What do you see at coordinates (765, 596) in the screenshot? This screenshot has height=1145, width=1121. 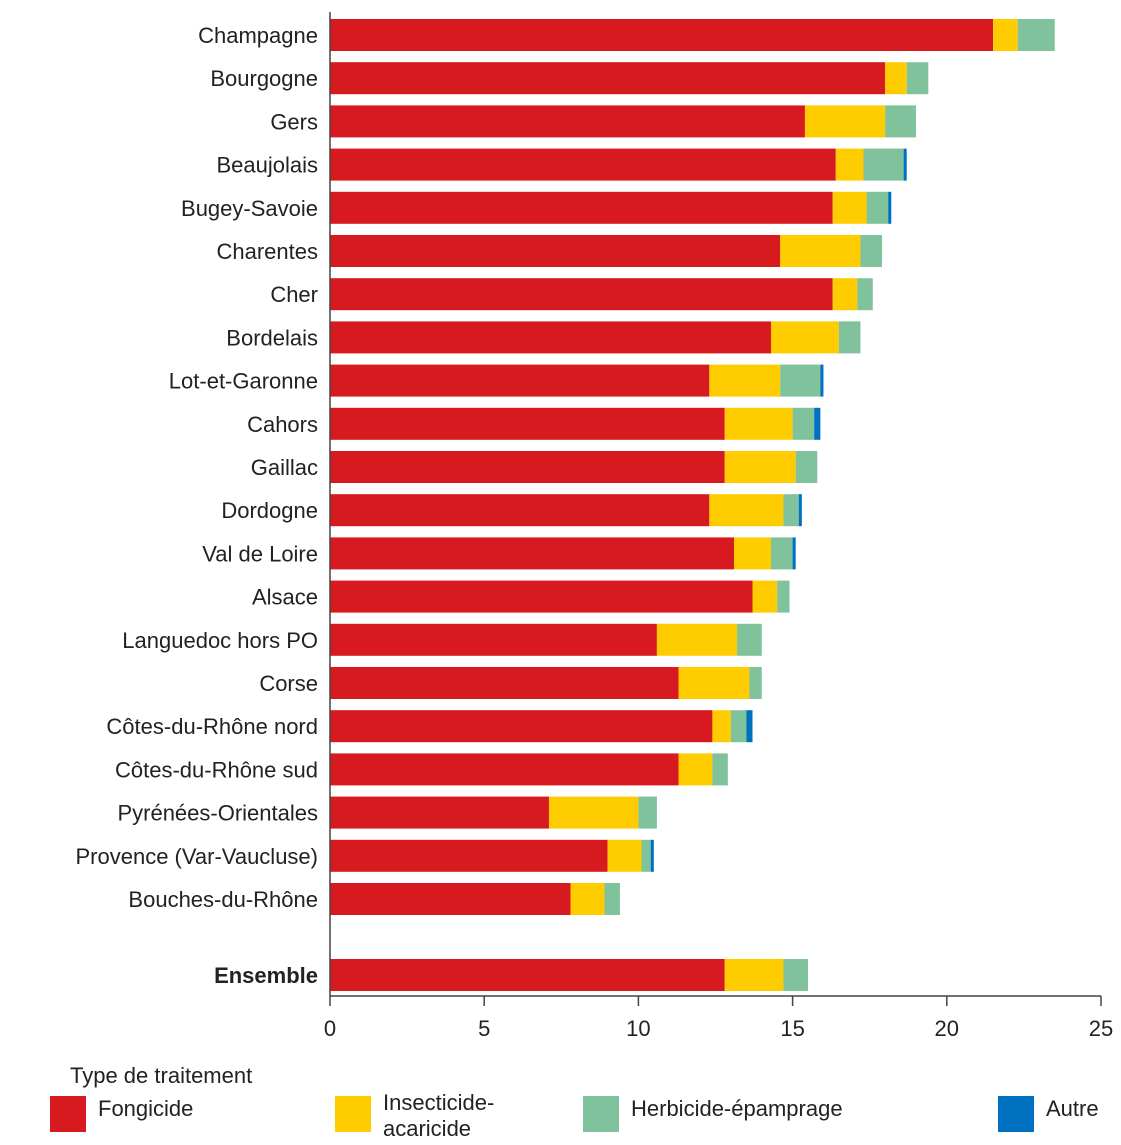 I see `bar-alsace-insecticide-acaricide` at bounding box center [765, 596].